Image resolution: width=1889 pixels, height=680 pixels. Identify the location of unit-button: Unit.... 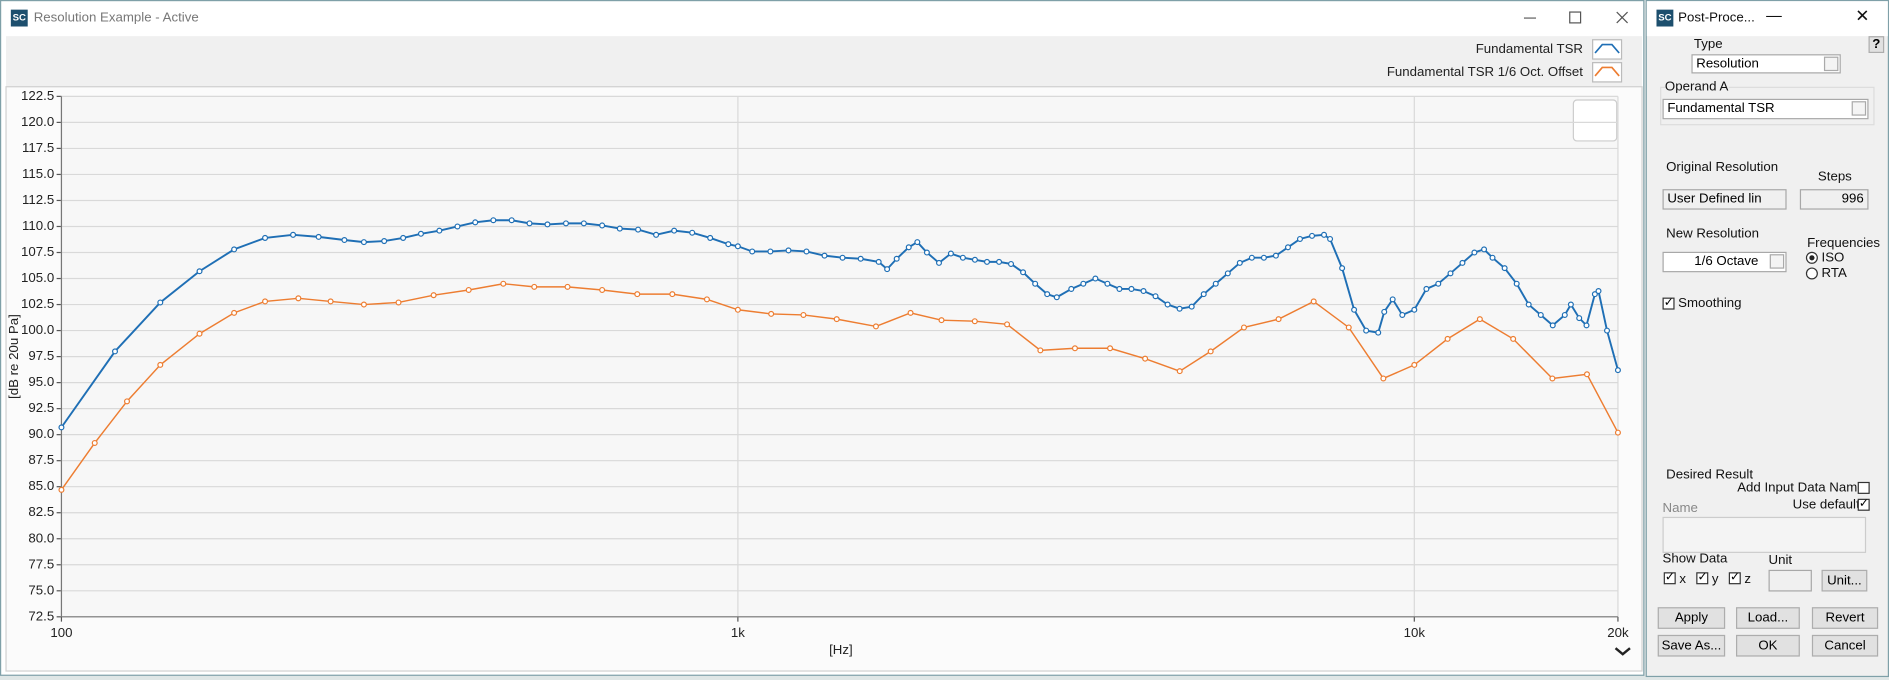
(1844, 580).